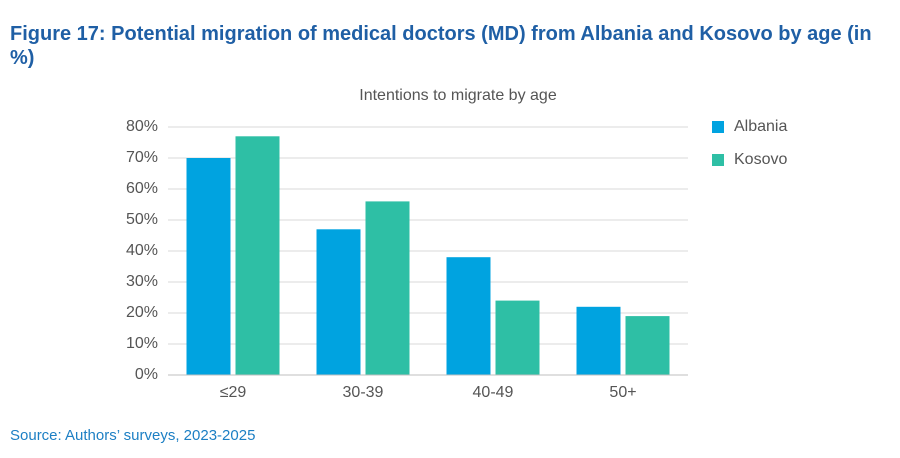 This screenshot has width=900, height=458. Describe the element at coordinates (142, 281) in the screenshot. I see `y-tick-label: 30%` at that location.